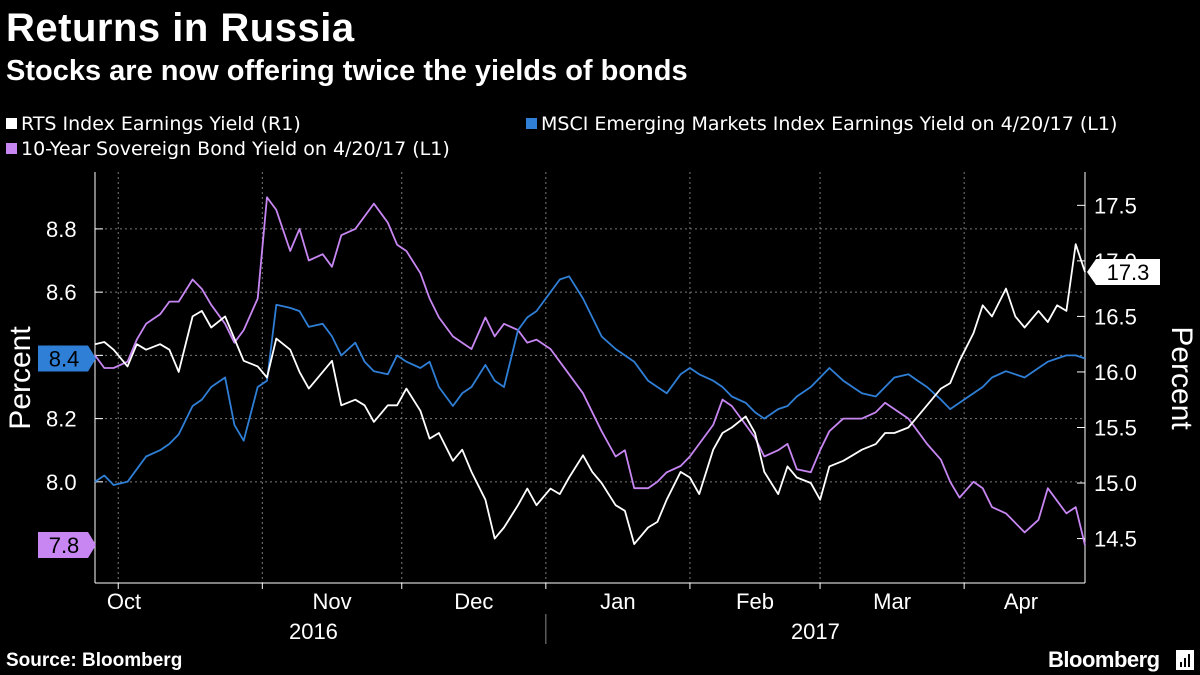  What do you see at coordinates (1115, 205) in the screenshot?
I see `right-tick-label: 17.5` at bounding box center [1115, 205].